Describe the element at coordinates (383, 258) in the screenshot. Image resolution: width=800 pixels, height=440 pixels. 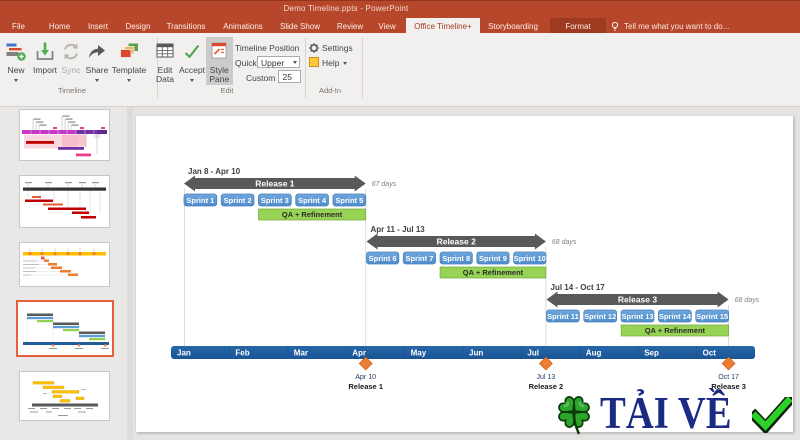
I see `svg-text: Sprint 6` at that location.